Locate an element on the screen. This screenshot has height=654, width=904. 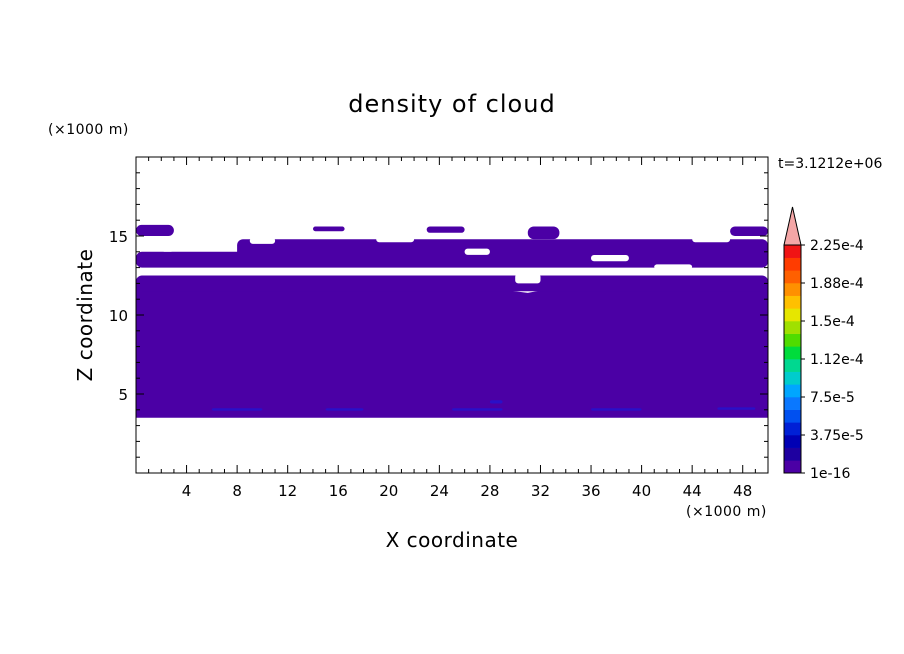
x-axis-title: X coordinate is located at coordinates (452, 540).